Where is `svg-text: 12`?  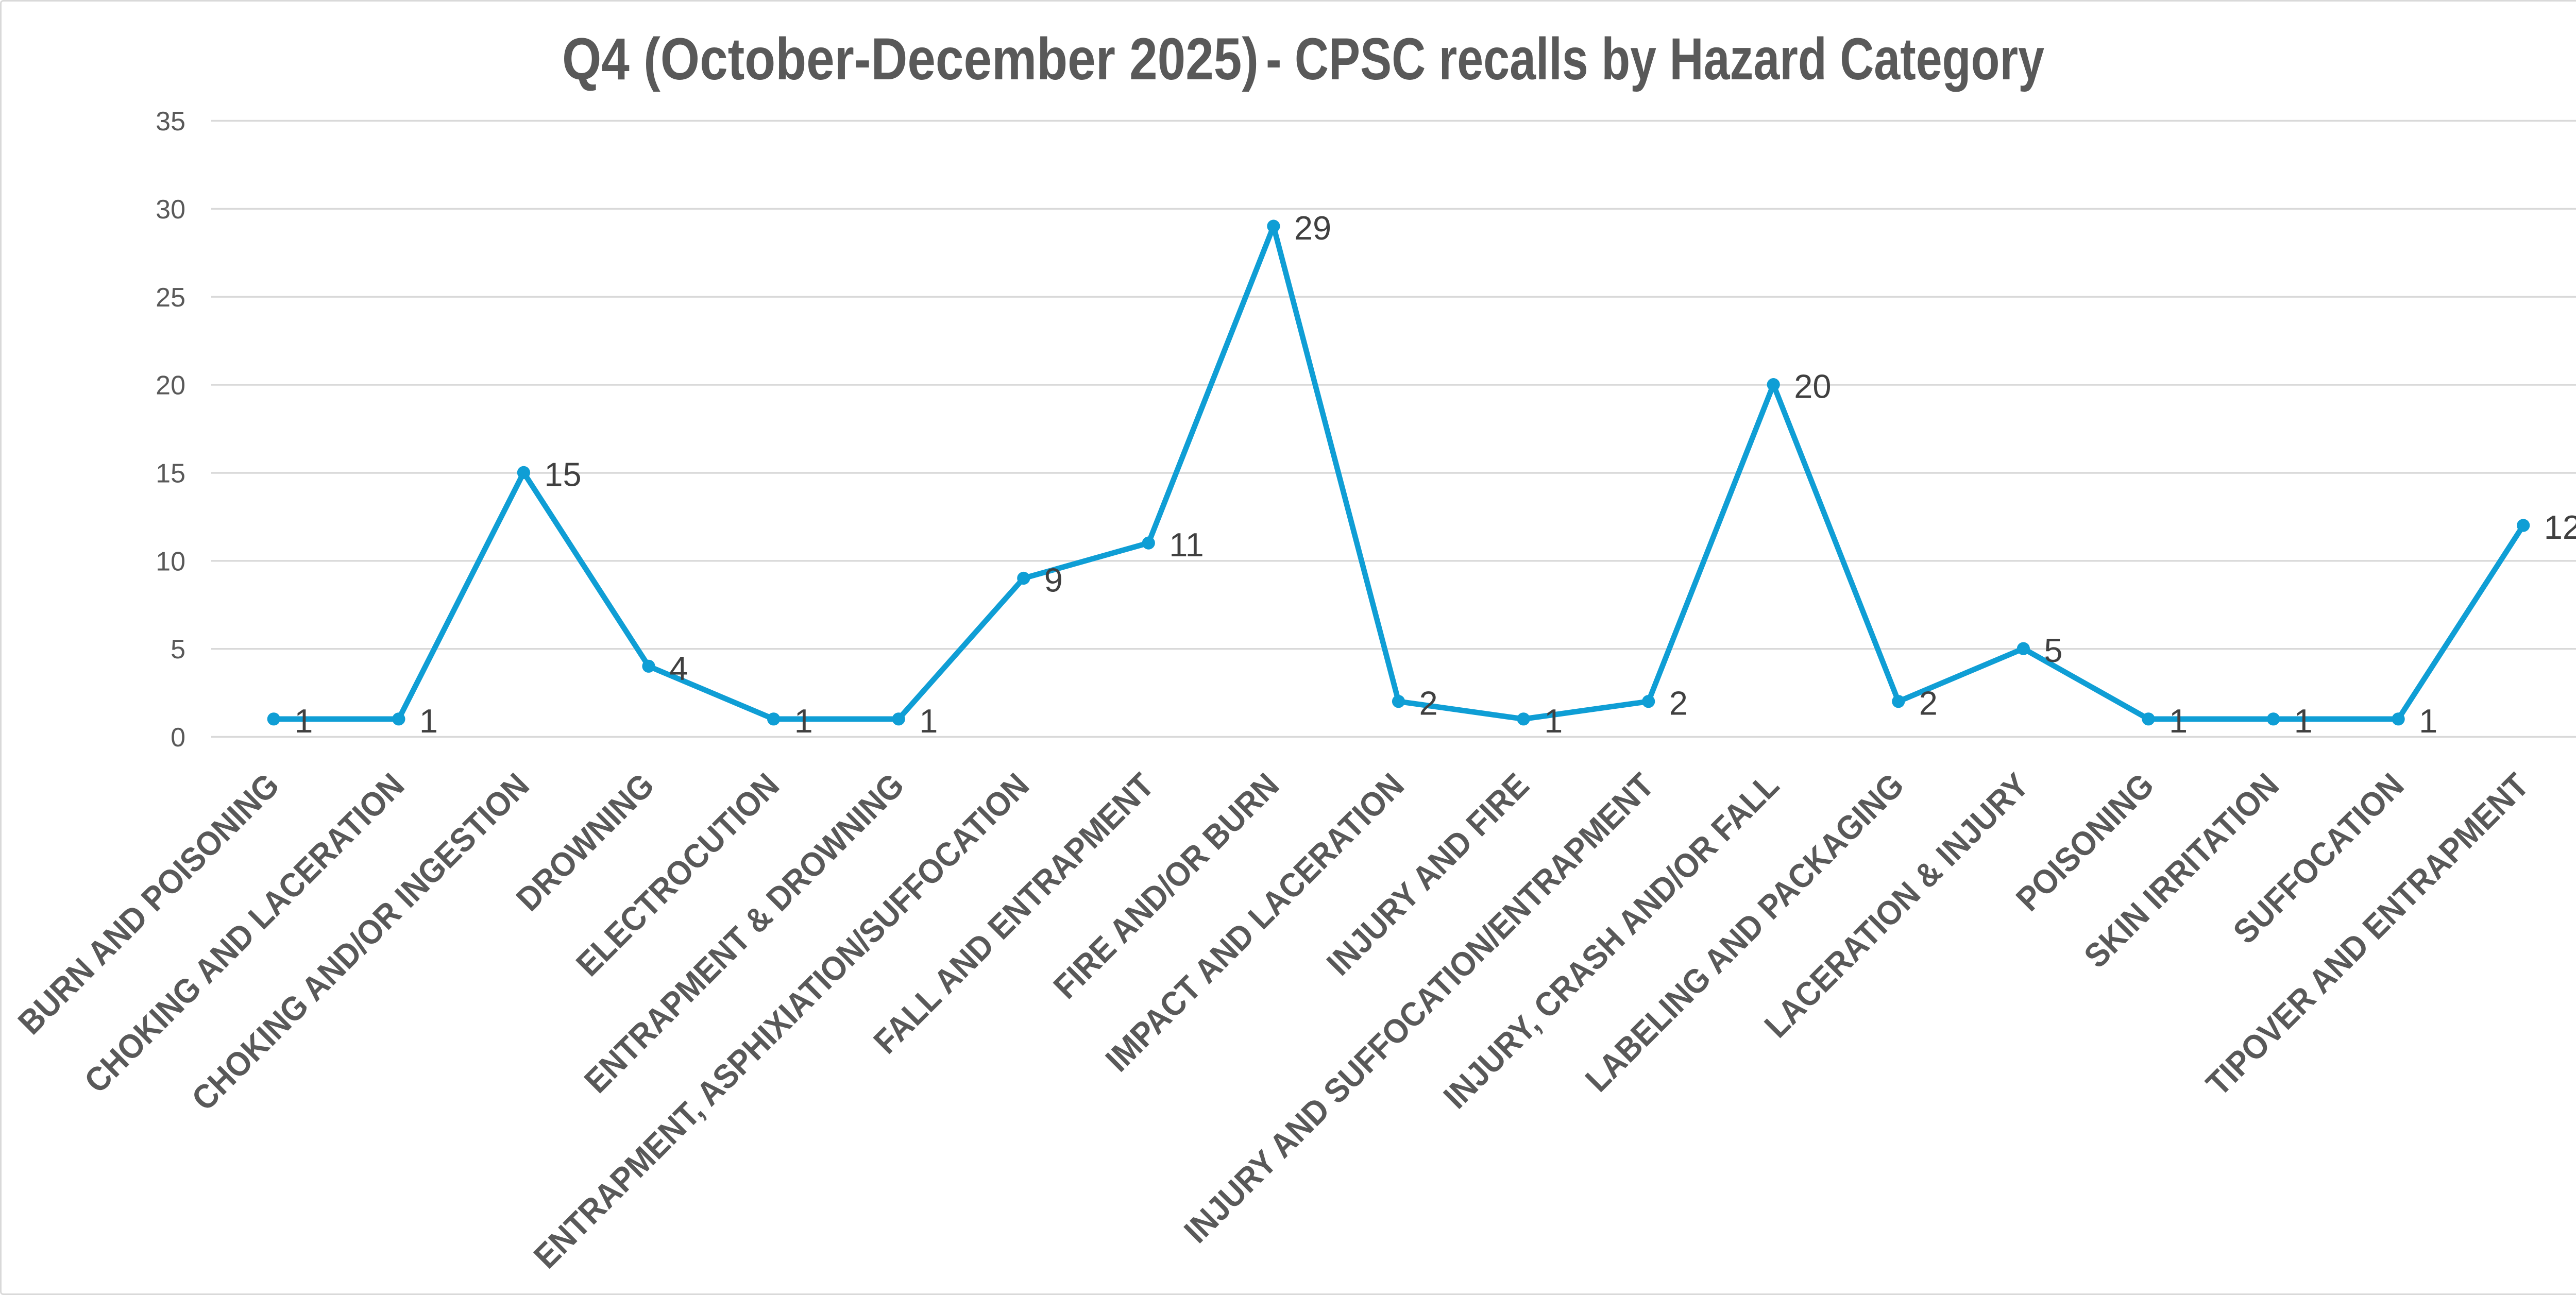
svg-text: 12 is located at coordinates (2560, 527).